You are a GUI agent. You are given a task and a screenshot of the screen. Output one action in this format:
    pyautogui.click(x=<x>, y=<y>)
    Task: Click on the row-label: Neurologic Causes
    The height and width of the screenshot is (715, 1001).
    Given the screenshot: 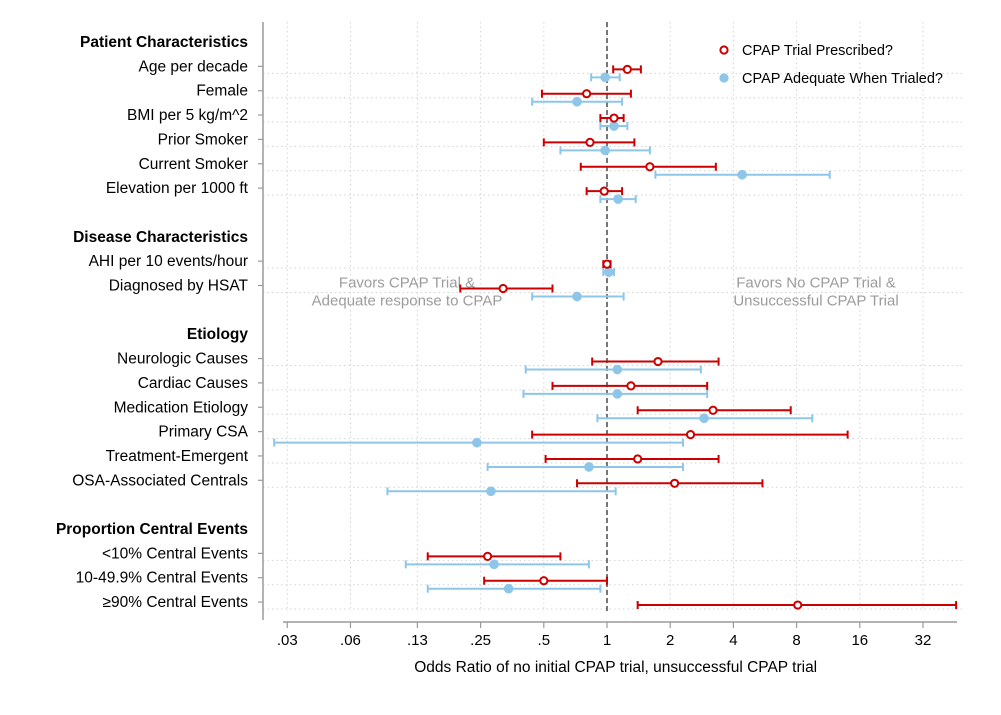 What is the action you would take?
    pyautogui.click(x=182, y=359)
    